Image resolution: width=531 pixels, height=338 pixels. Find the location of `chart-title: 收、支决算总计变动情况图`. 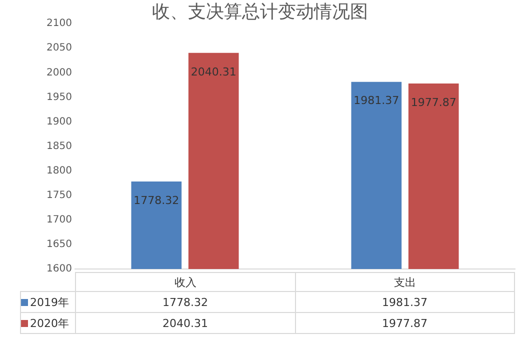

chart-title: 收、支决算总计变动情况图 is located at coordinates (260, 11).